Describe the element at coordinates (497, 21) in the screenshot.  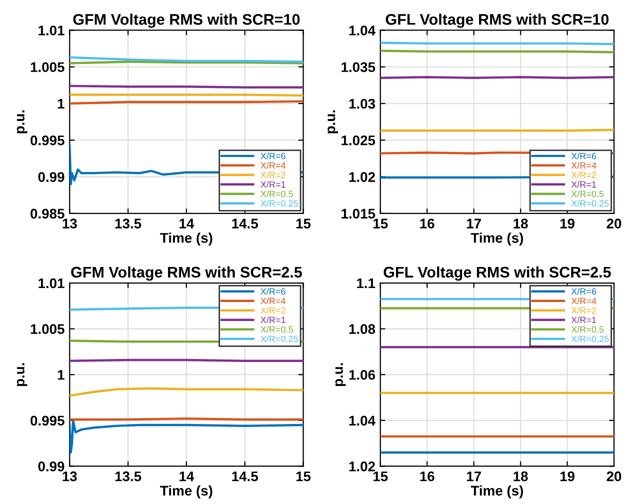
I see `chart-title: GFL Voltage RMS with SCR=10` at that location.